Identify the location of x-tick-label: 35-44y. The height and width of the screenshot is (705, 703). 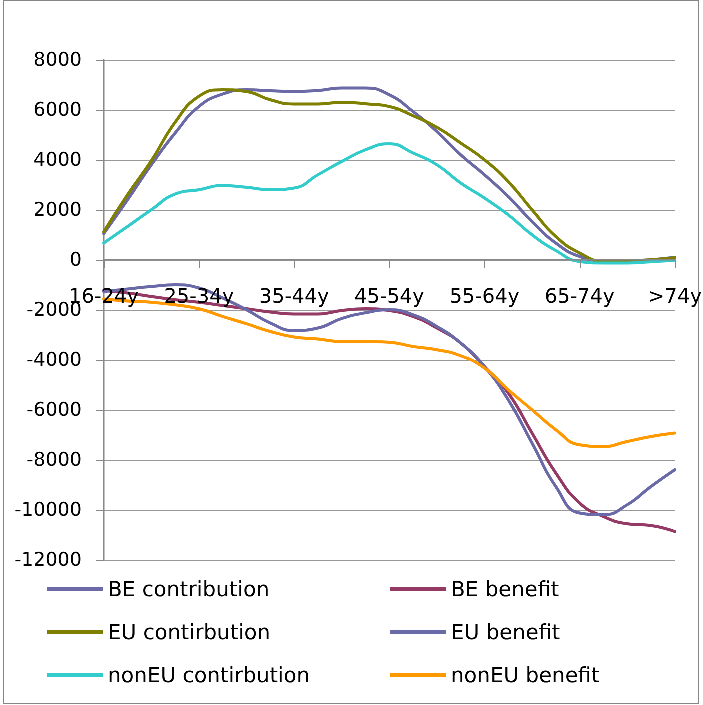
(294, 296).